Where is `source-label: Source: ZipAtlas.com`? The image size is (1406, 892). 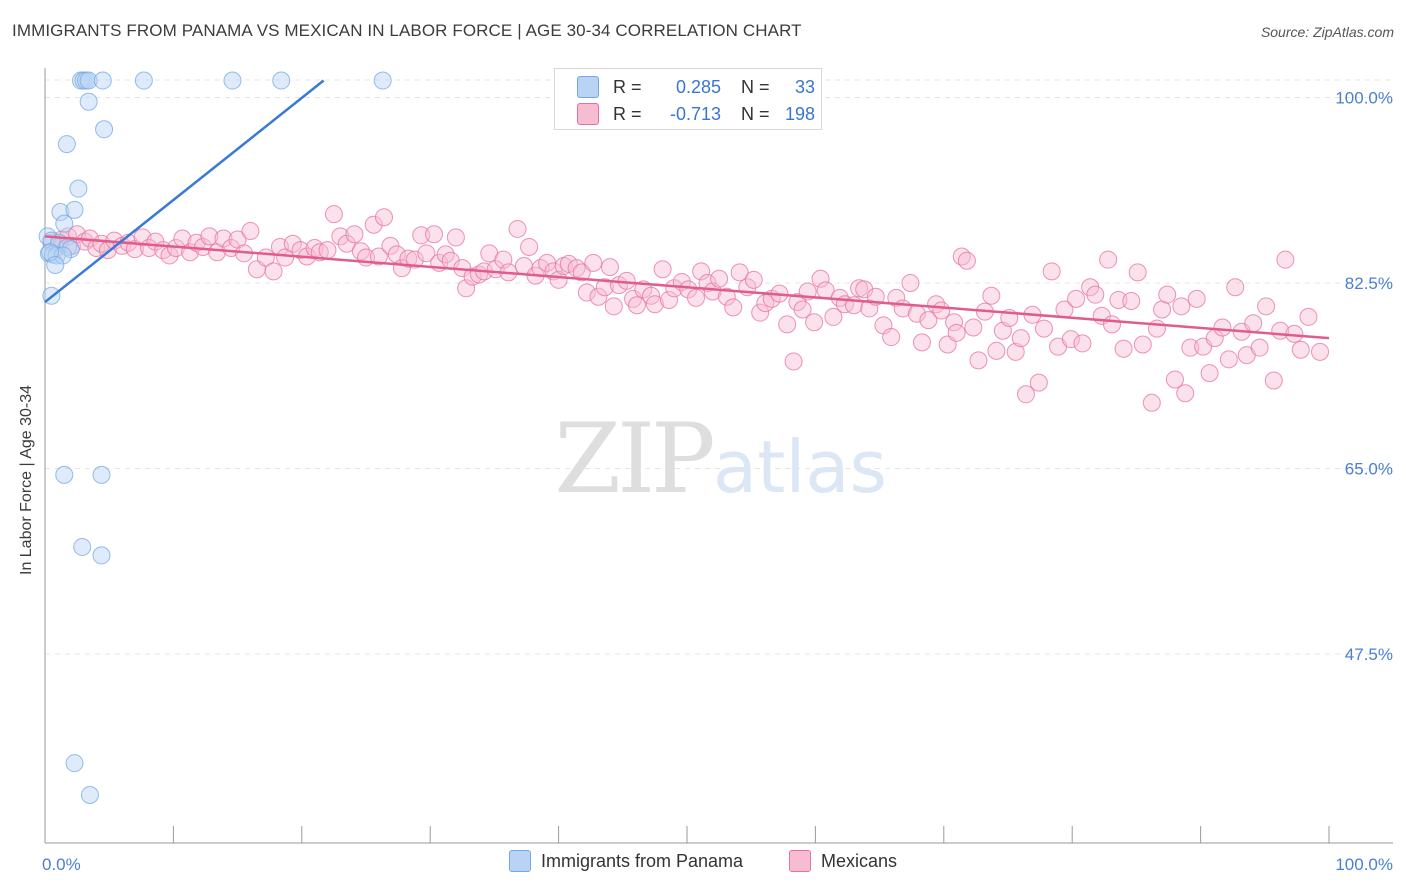 source-label: Source: ZipAtlas.com is located at coordinates (1327, 32).